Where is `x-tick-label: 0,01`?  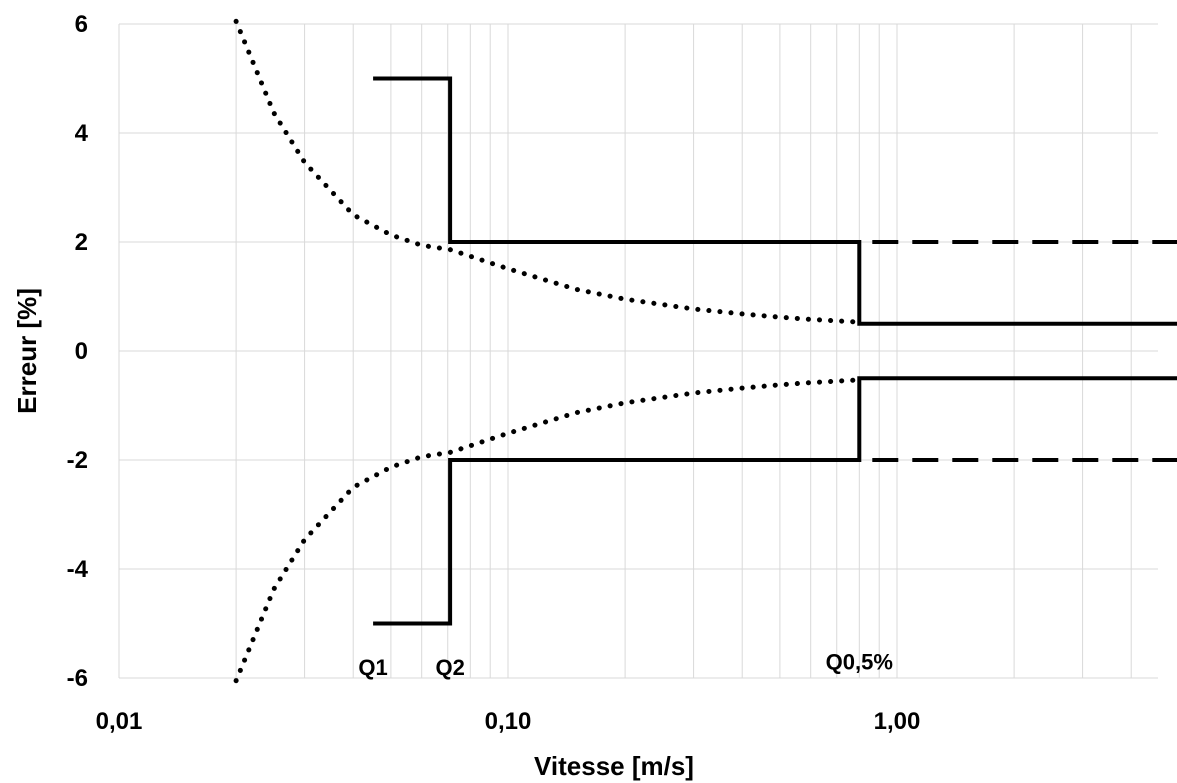 x-tick-label: 0,01 is located at coordinates (119, 721).